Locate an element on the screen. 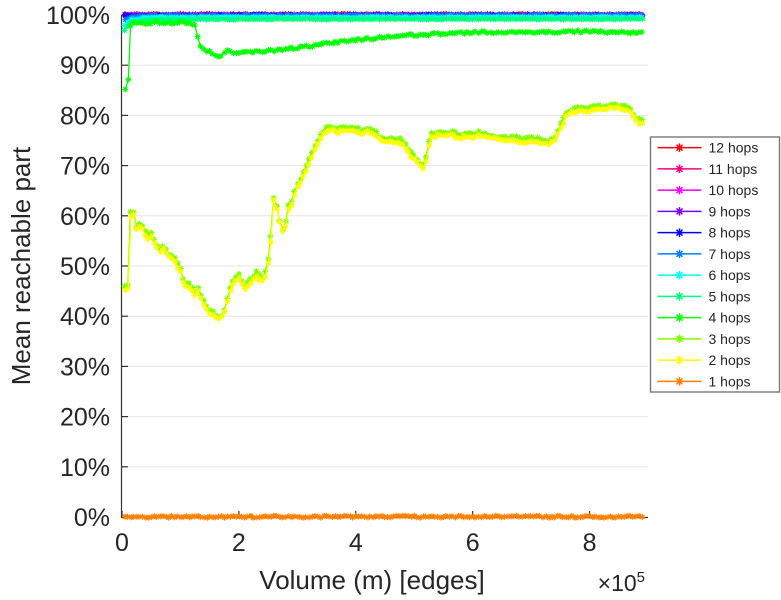 The width and height of the screenshot is (781, 600). x-axis-multiplier-base: ×10 is located at coordinates (617, 583).